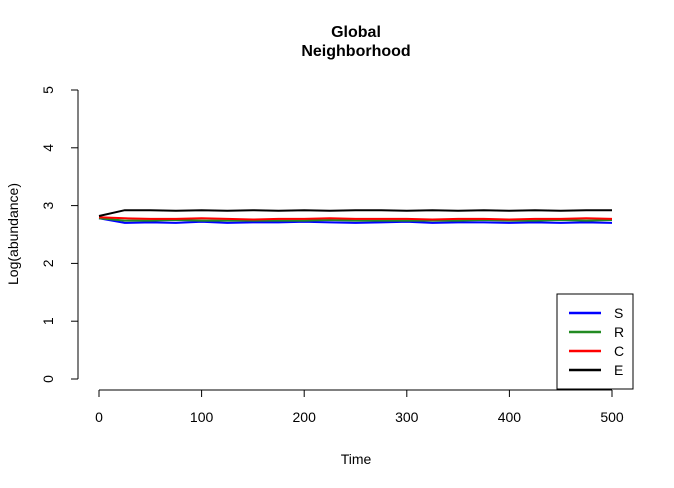 Image resolution: width=674 pixels, height=488 pixels. What do you see at coordinates (355, 51) in the screenshot?
I see `chart-subtitle: Neighborhood` at bounding box center [355, 51].